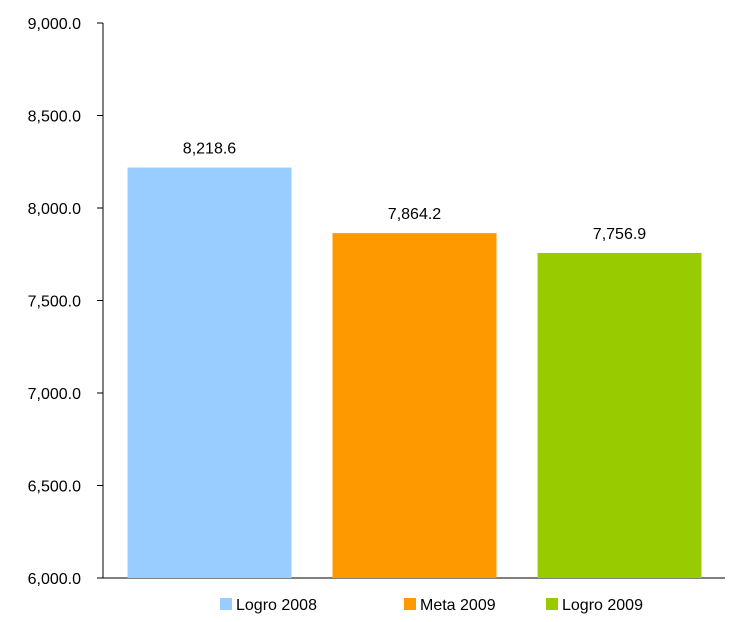 Image resolution: width=729 pixels, height=622 pixels. What do you see at coordinates (414, 192) in the screenshot?
I see `data-labels: 8,218.6 7,864.2 7,756.9` at bounding box center [414, 192].